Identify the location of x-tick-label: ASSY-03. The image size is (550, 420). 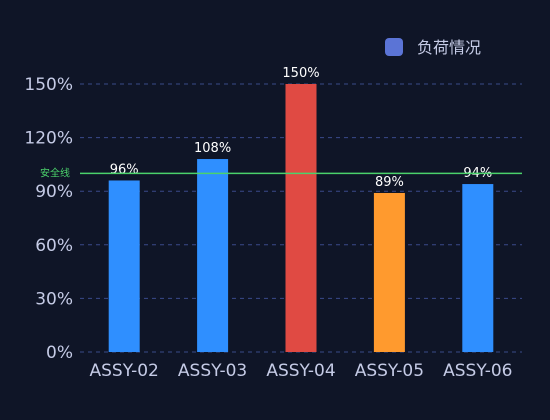
(212, 371).